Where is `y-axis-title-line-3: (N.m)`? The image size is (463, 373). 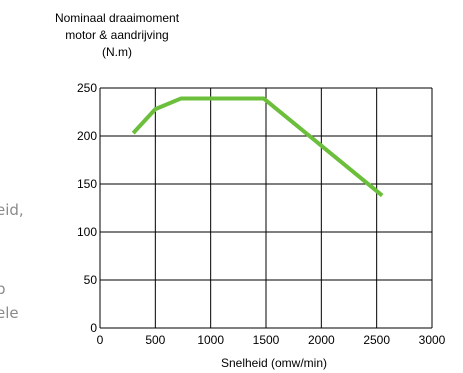
y-axis-title-line-3: (N.m) is located at coordinates (117, 52).